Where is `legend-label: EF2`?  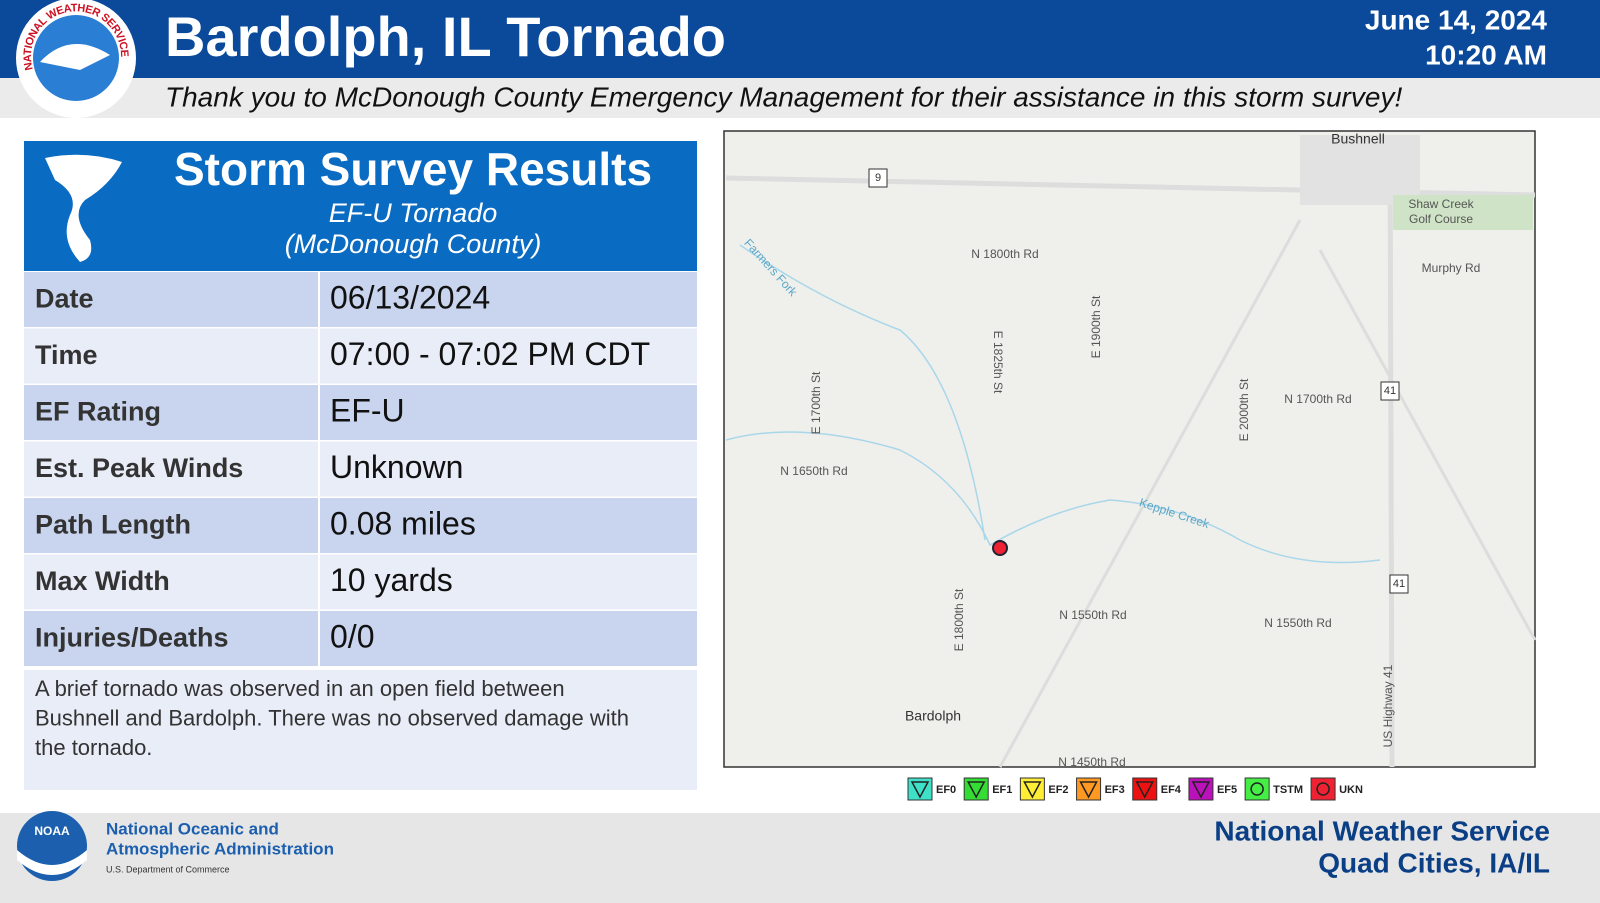 legend-label: EF2 is located at coordinates (1058, 790).